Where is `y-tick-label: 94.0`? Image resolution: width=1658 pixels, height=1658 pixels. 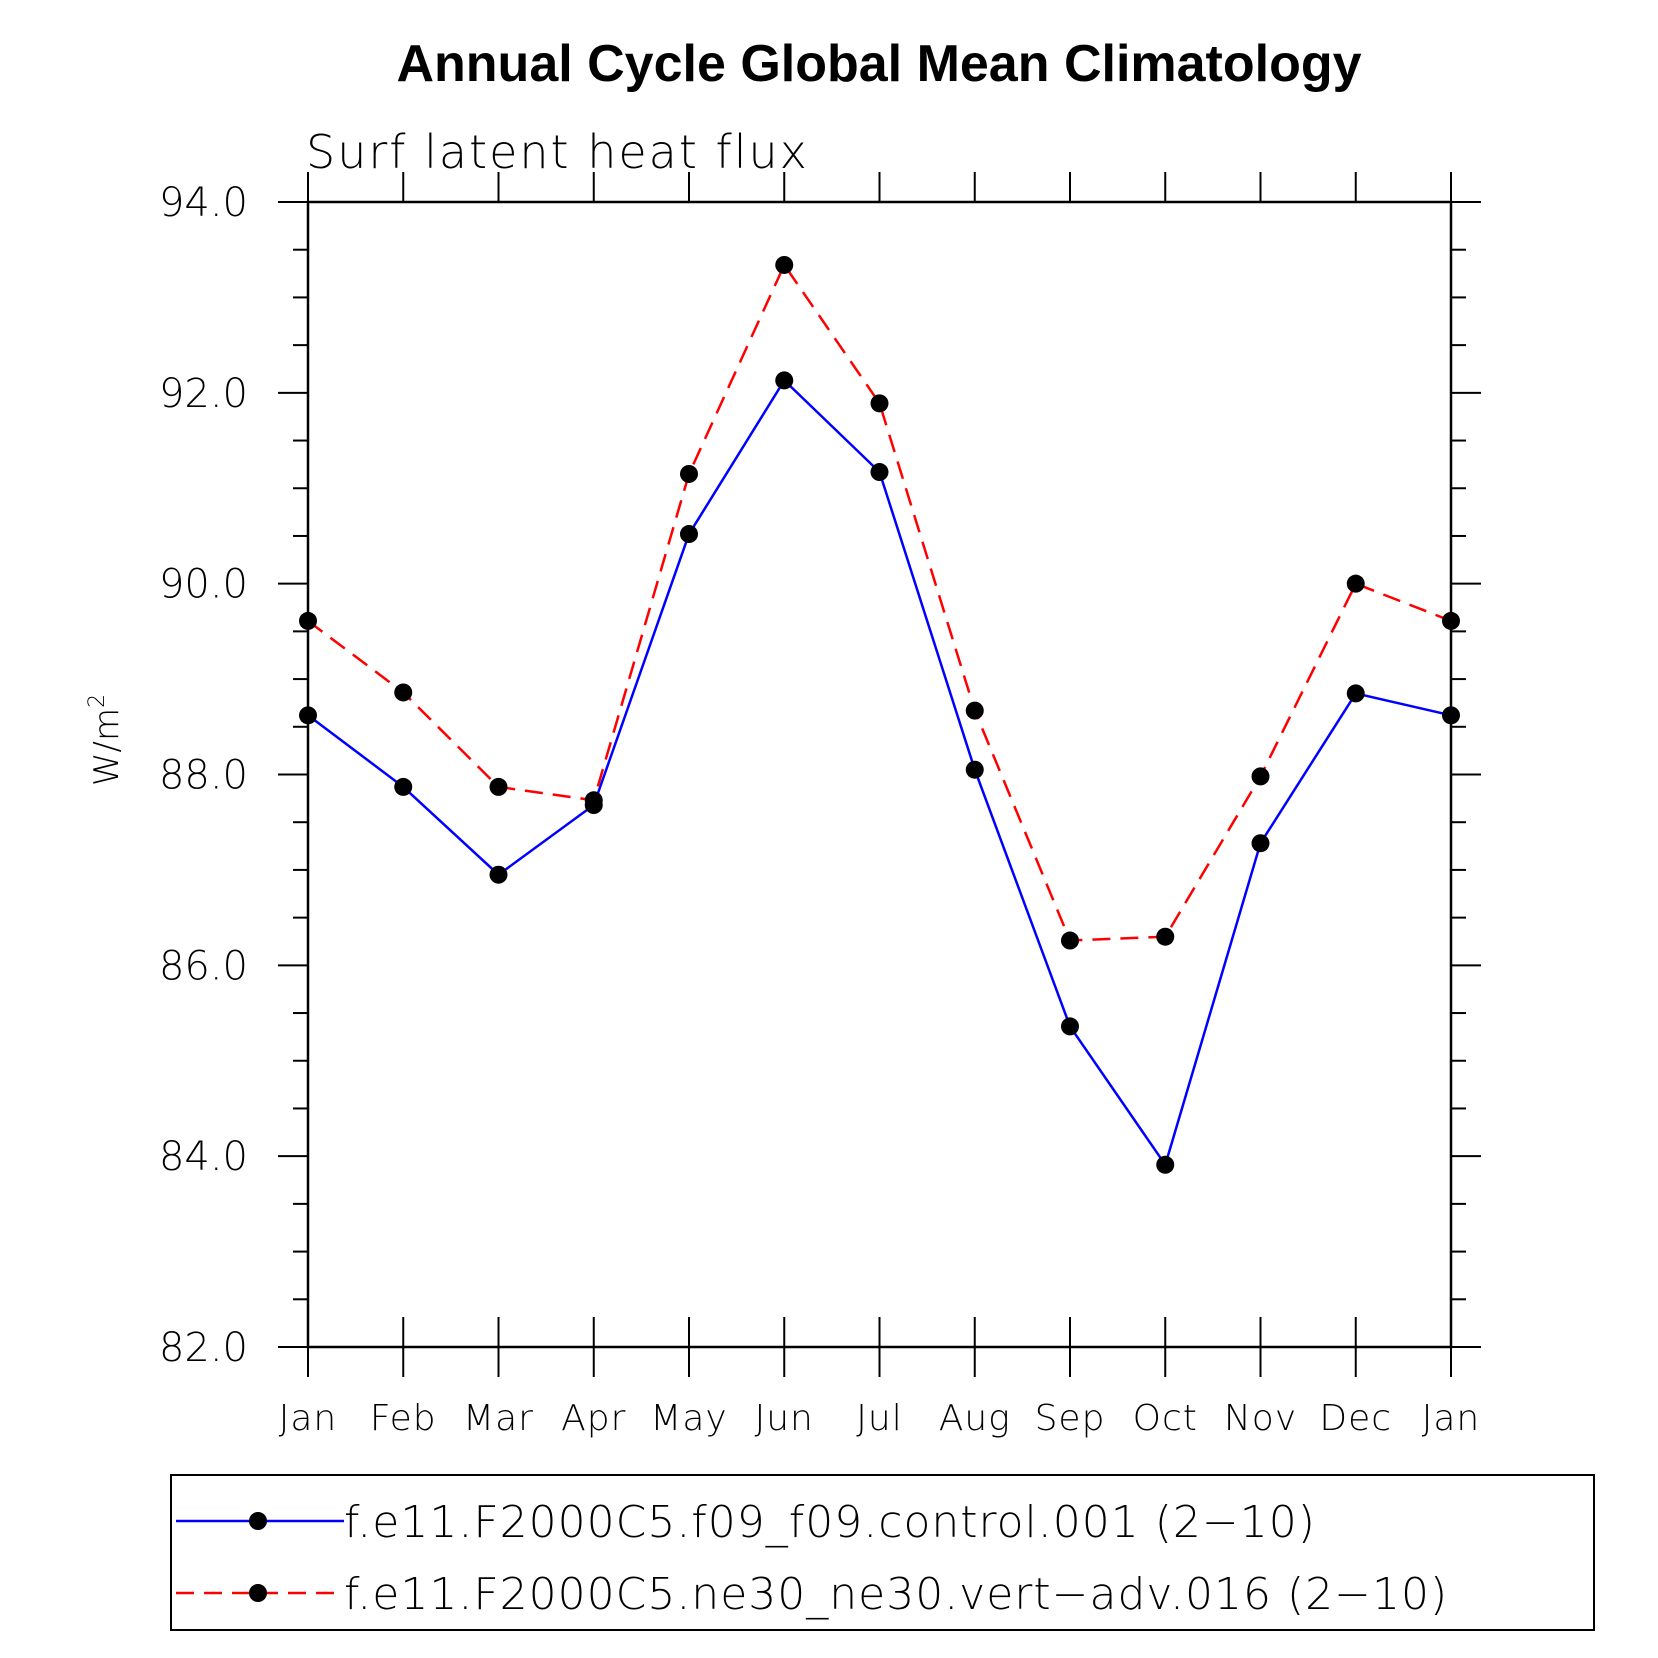 y-tick-label: 94.0 is located at coordinates (203, 203).